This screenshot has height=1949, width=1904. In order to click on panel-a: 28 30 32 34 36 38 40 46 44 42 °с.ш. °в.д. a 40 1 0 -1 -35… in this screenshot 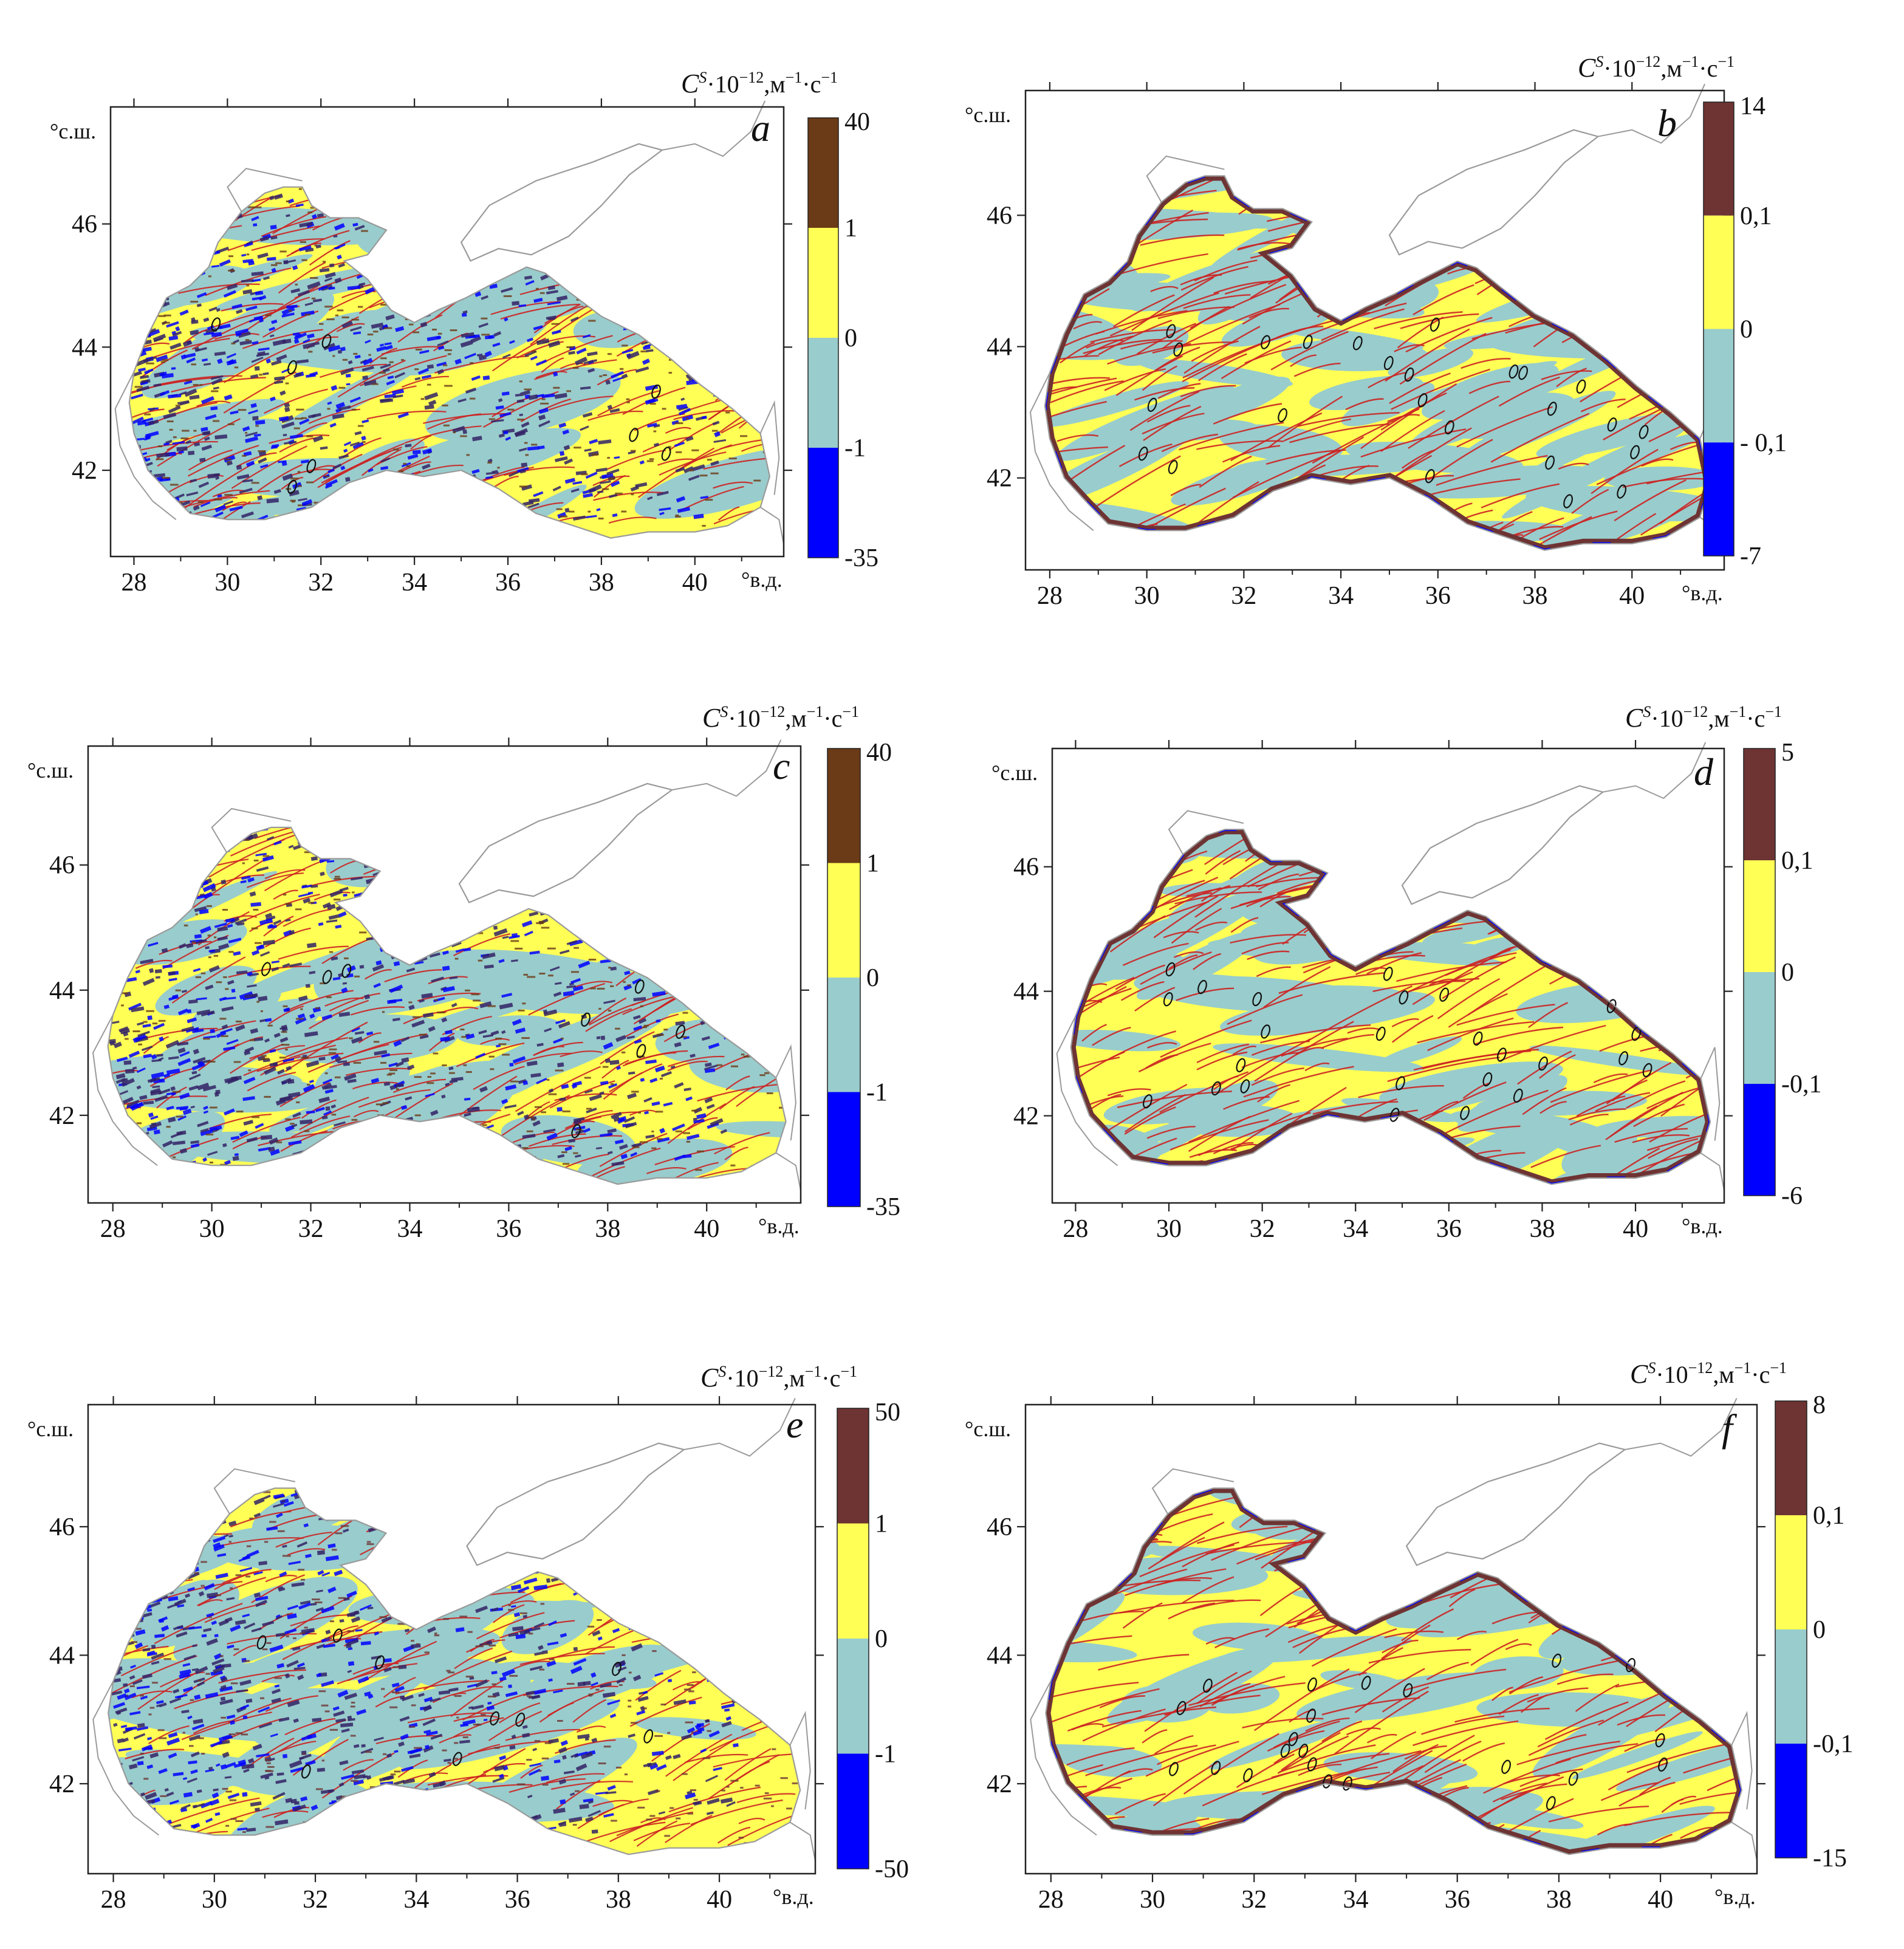, I will do `click(464, 333)`.